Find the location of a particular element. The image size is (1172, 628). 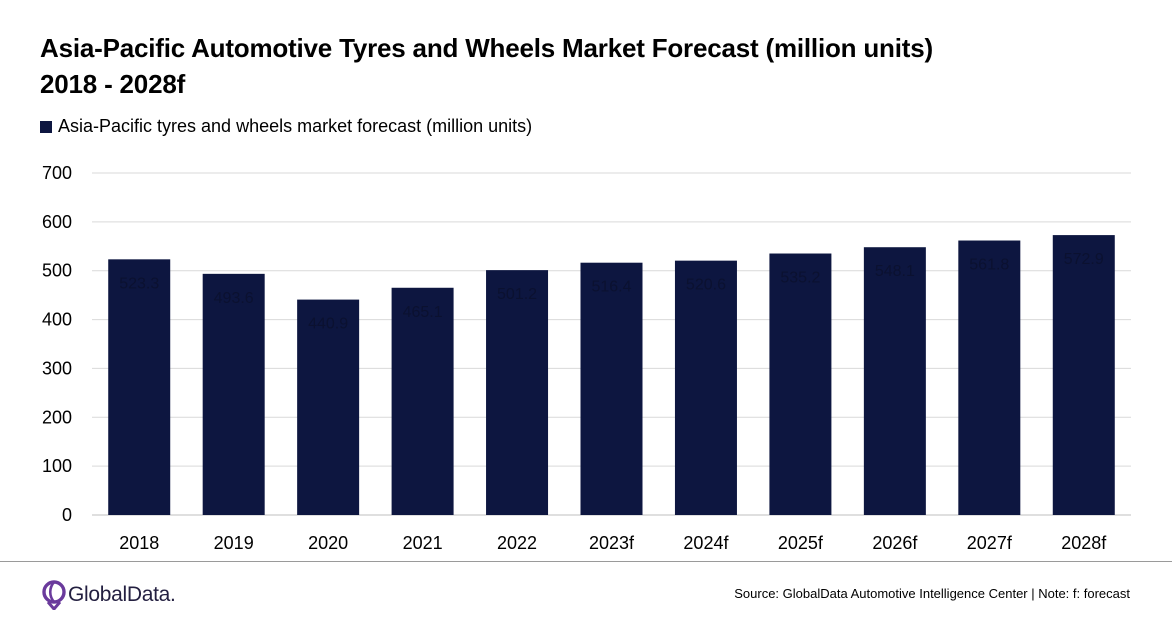

x-tick-label: 2022 is located at coordinates (517, 543).